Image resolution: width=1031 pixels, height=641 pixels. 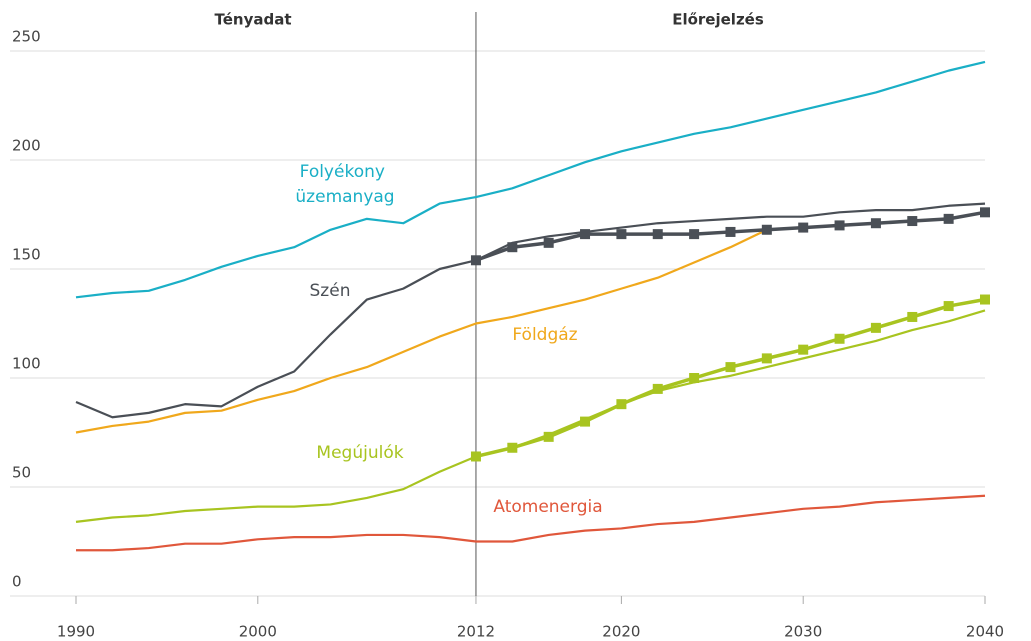 What do you see at coordinates (26, 364) in the screenshot?
I see `y-tick-label: 100` at bounding box center [26, 364].